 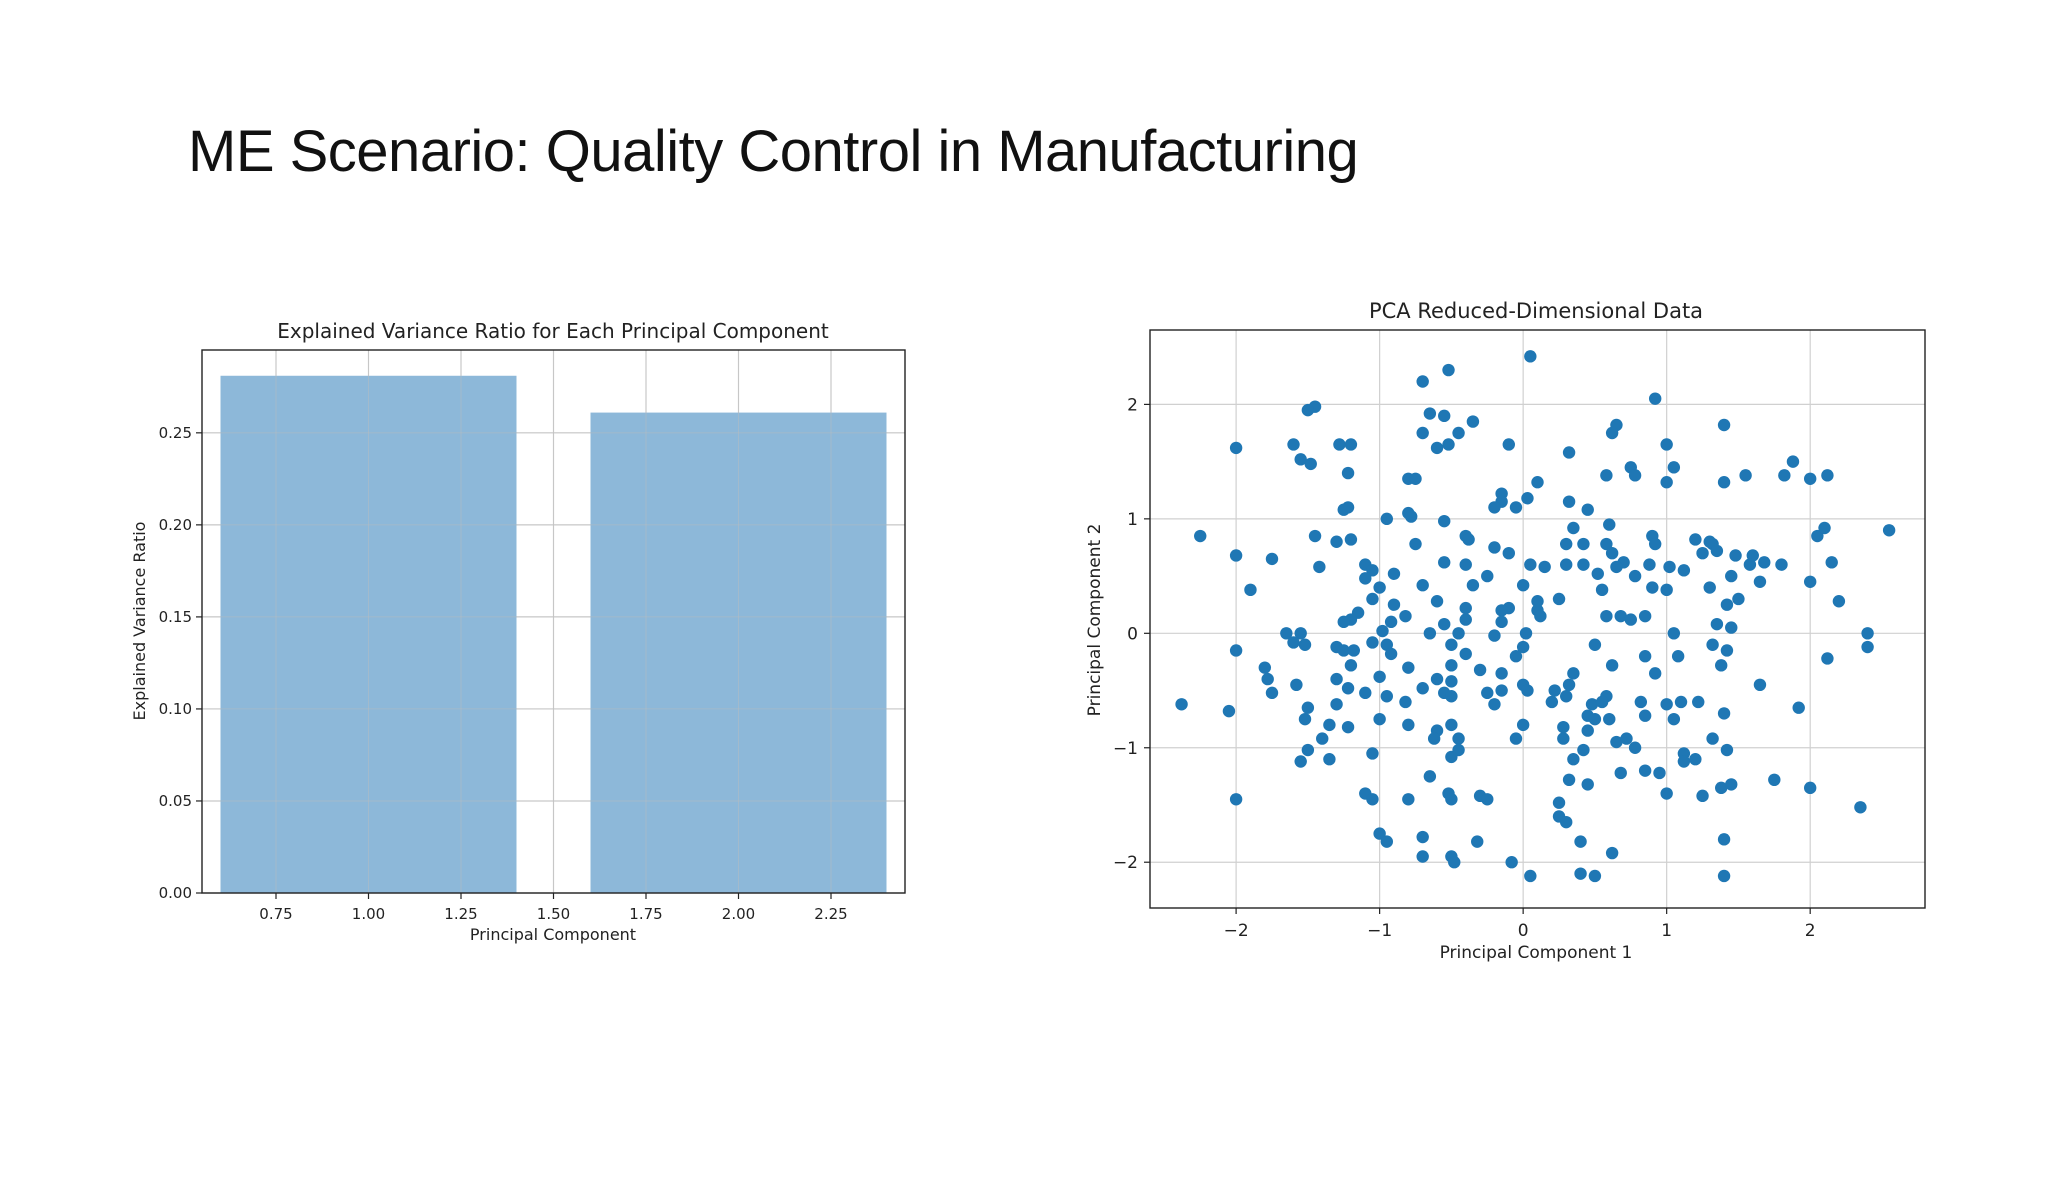 I want to click on bar-y-tick-label: 0.25, so click(x=175, y=433).